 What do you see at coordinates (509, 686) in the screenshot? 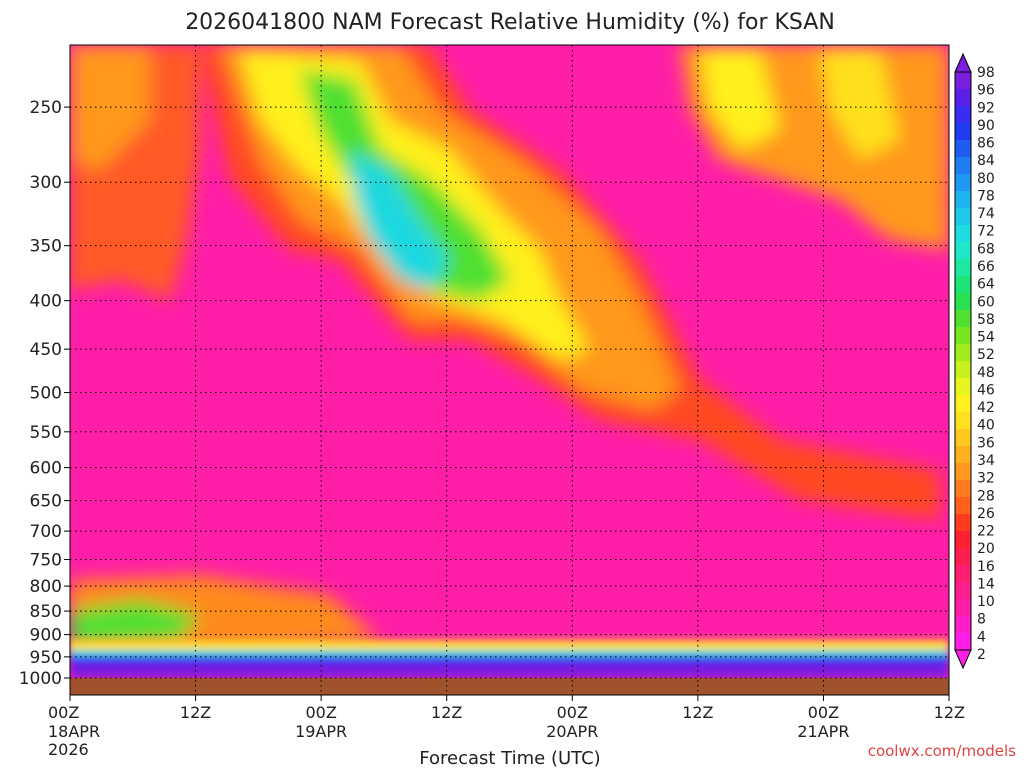
I see `ground` at bounding box center [509, 686].